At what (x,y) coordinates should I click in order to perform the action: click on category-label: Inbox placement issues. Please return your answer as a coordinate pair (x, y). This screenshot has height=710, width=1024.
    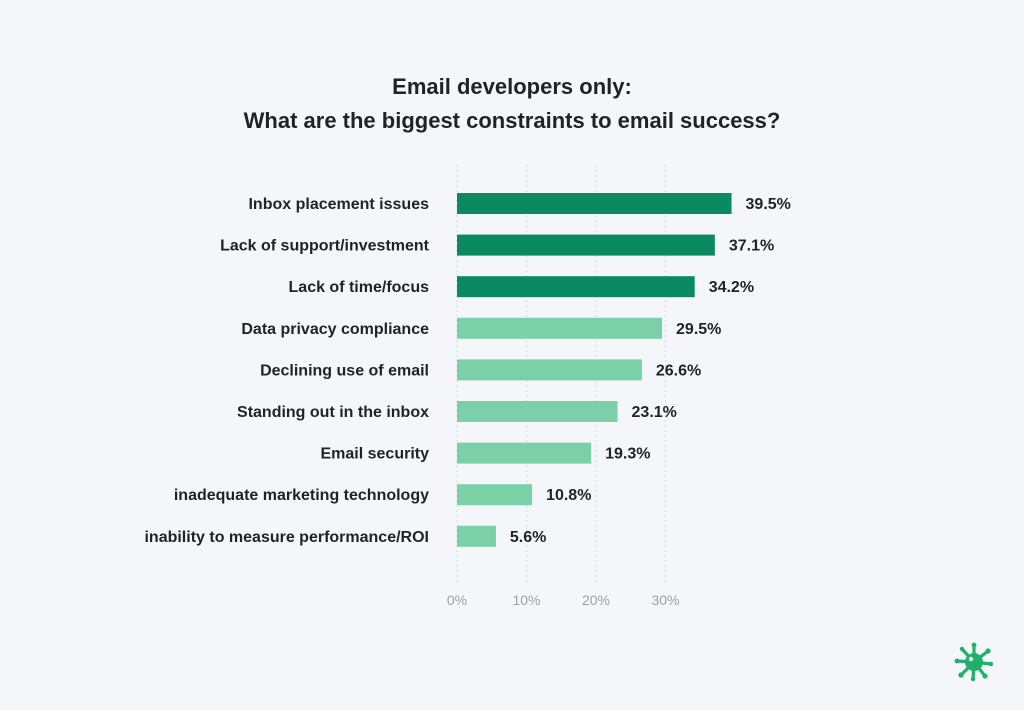
    Looking at the image, I should click on (338, 204).